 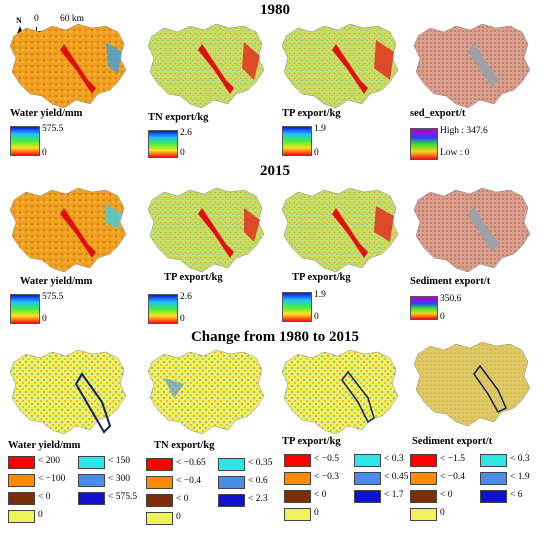 I want to click on legend-max: High : 347.6, so click(x=464, y=131).